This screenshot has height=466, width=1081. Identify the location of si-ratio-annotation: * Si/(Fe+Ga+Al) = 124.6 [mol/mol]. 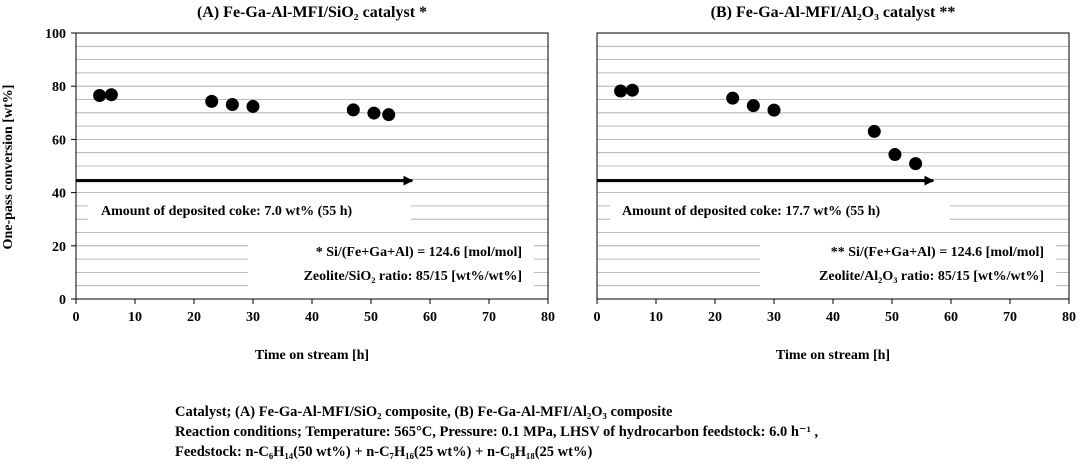
(419, 252).